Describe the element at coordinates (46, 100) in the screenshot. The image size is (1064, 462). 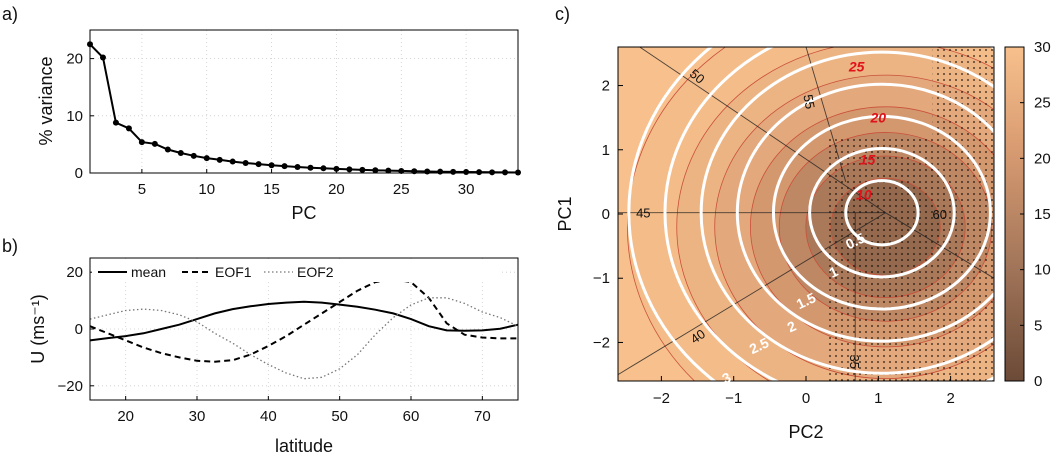
I see `variance-ylabel: % variance` at that location.